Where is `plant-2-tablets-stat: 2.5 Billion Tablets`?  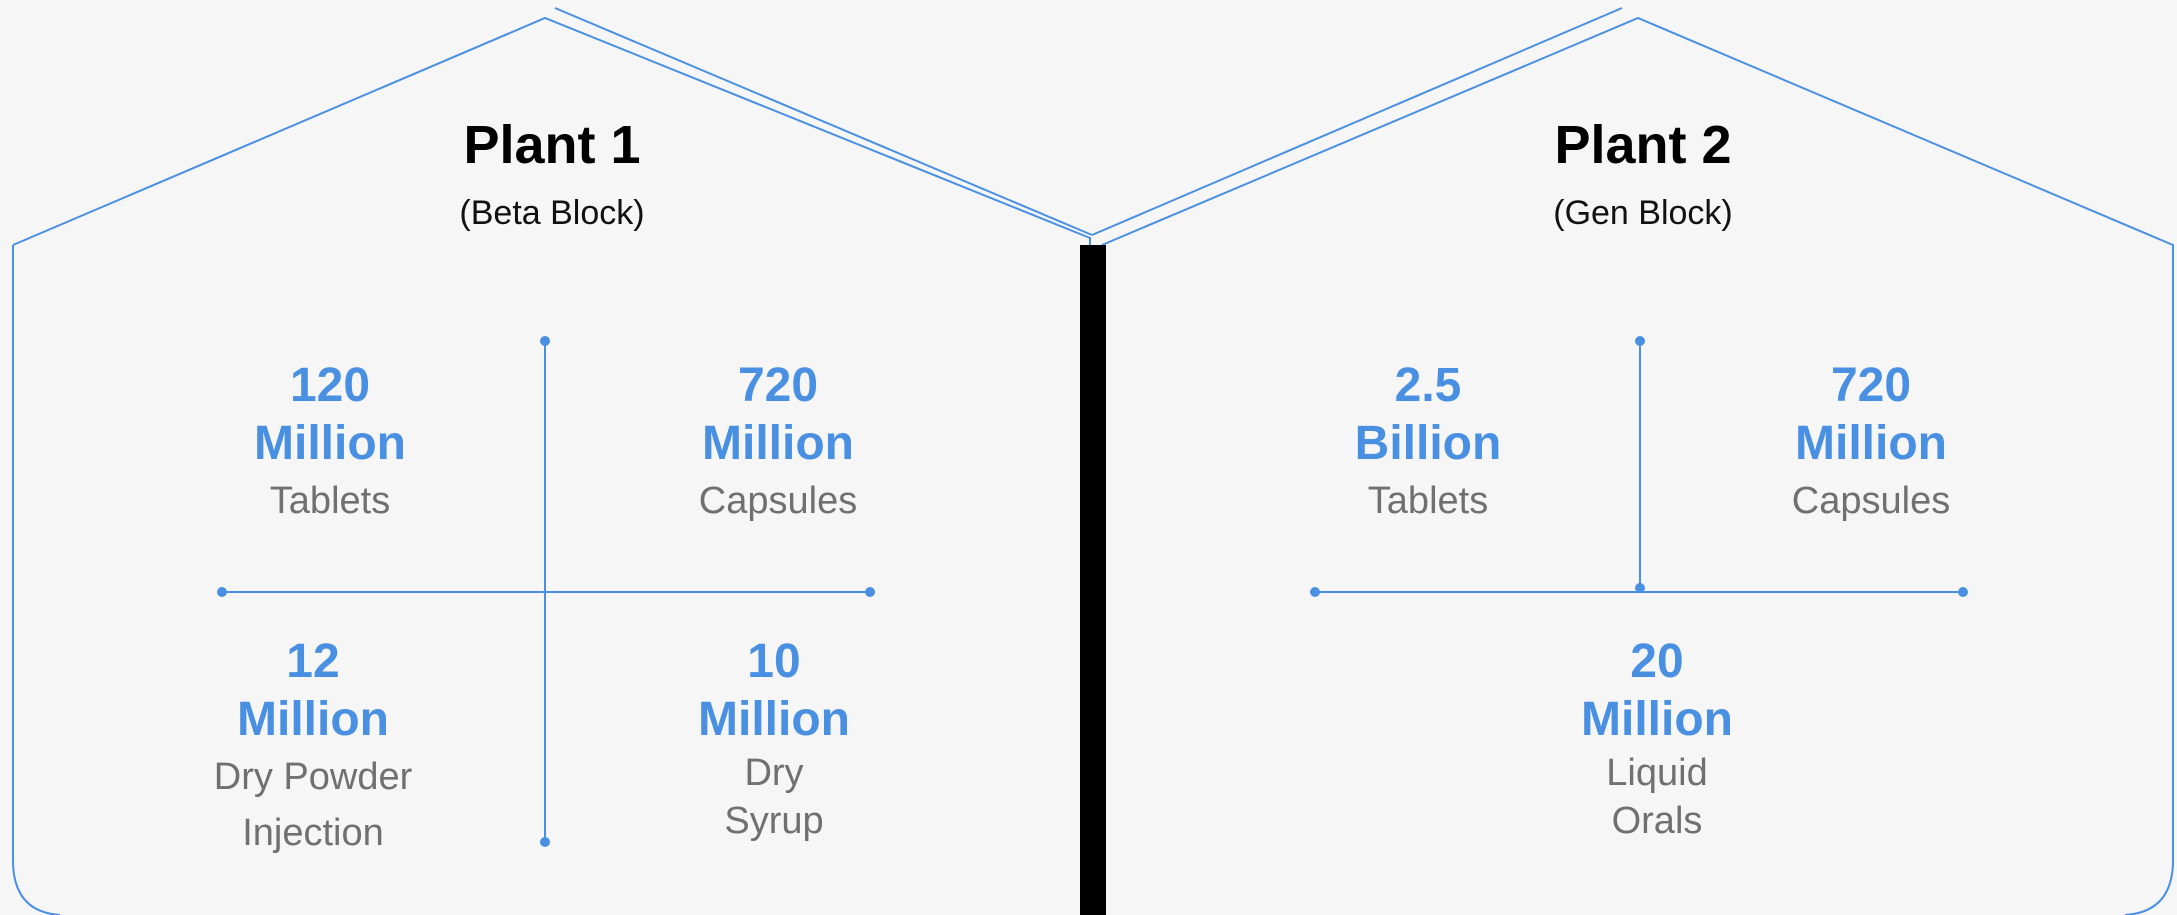
plant-2-tablets-stat: 2.5 Billion Tablets is located at coordinates (1428, 443).